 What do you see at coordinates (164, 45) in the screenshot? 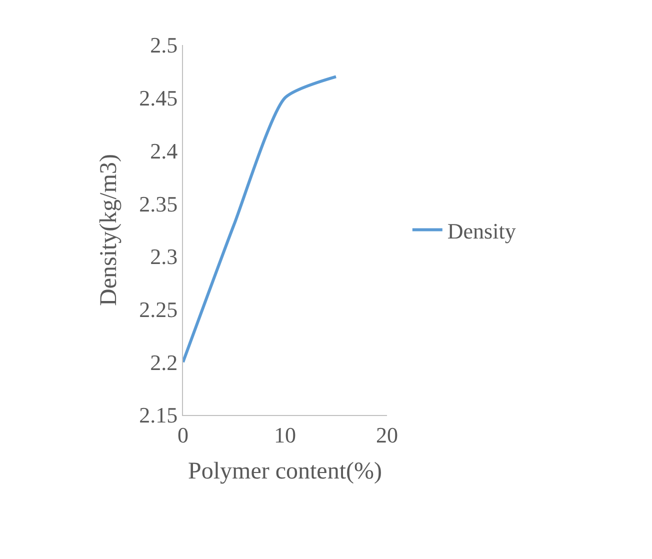
I see `y-tick-label: 2.5` at bounding box center [164, 45].